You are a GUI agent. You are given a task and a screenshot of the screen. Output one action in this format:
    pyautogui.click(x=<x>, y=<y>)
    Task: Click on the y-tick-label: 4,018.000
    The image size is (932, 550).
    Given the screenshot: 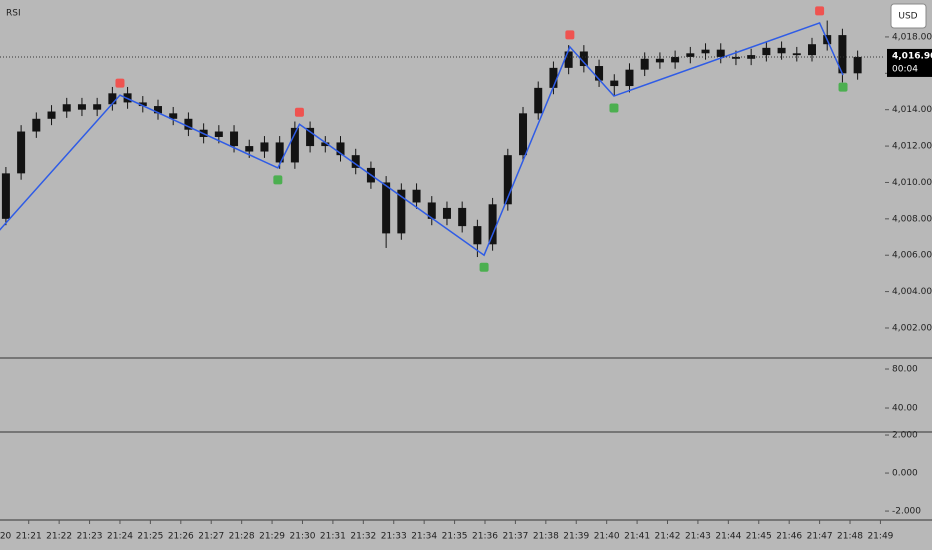 What is the action you would take?
    pyautogui.click(x=912, y=37)
    